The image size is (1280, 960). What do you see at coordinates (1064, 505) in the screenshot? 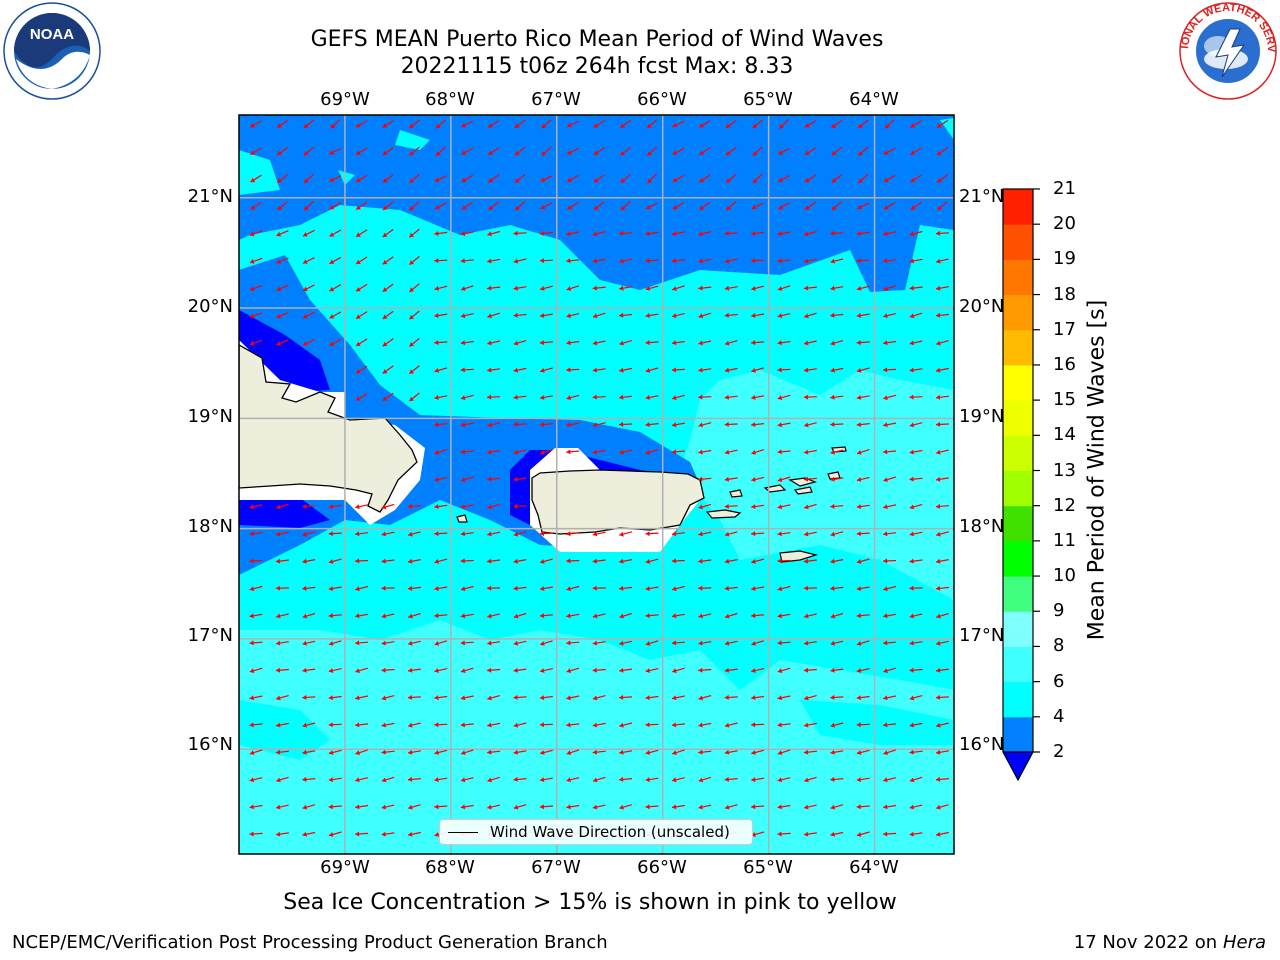
I see `colorbar-tick-label: 12` at bounding box center [1064, 505].